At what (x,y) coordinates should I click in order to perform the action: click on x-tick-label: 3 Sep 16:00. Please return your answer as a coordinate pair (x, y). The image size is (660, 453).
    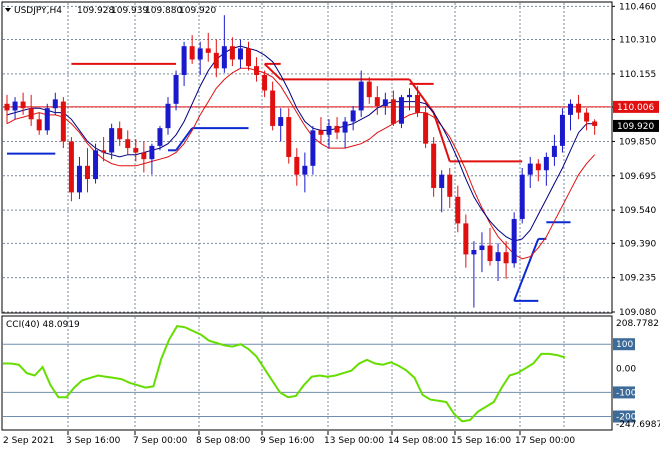
    Looking at the image, I should click on (93, 441).